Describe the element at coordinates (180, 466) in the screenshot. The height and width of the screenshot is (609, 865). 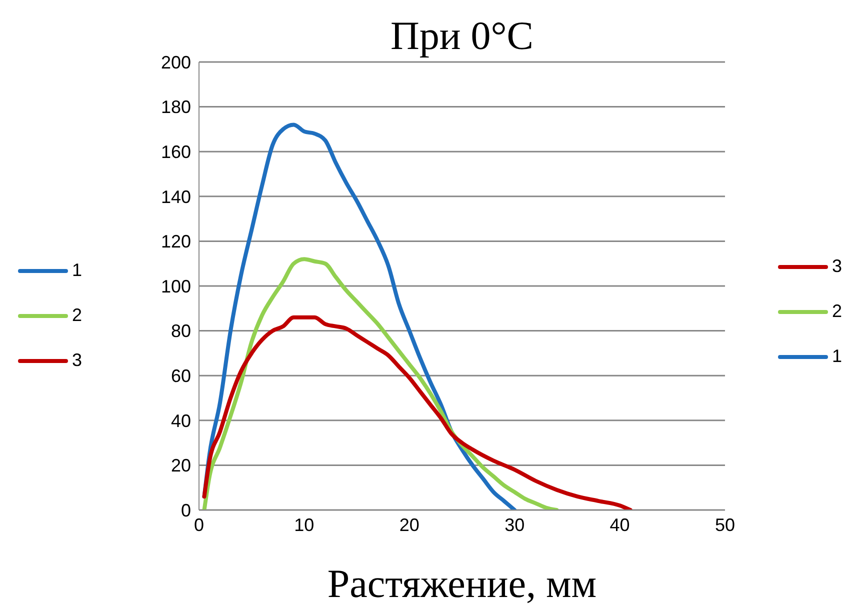
I see `y-tick-label: 20` at that location.